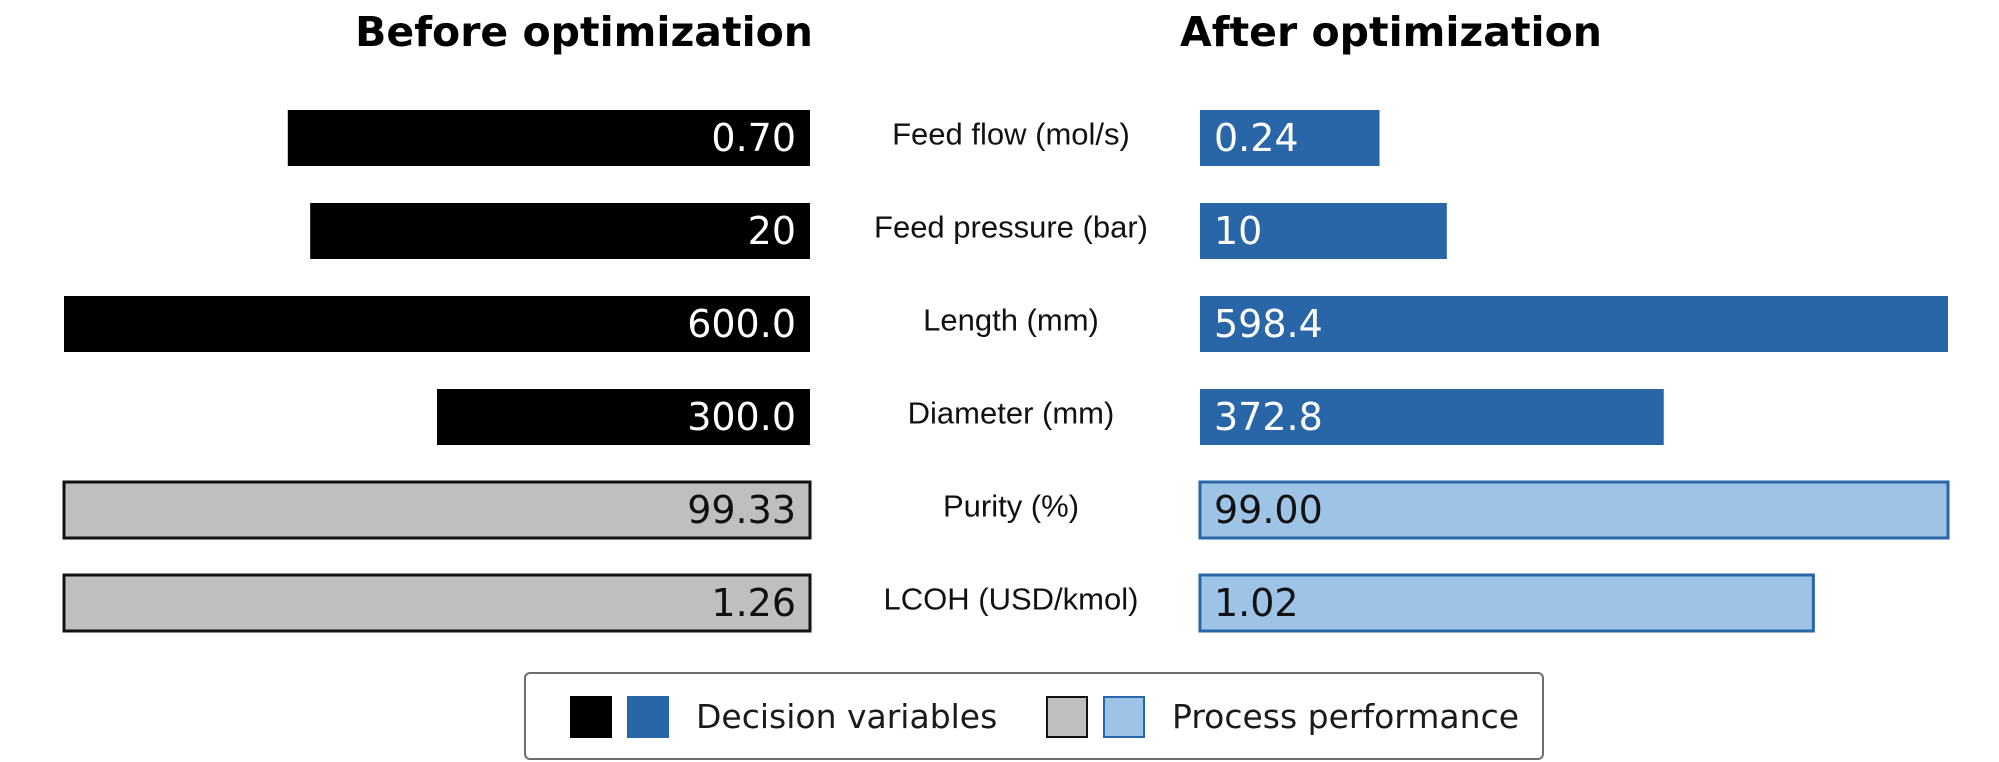 Image resolution: width=1999 pixels, height=762 pixels. I want to click on before-value-label-3: 300.0, so click(741, 417).